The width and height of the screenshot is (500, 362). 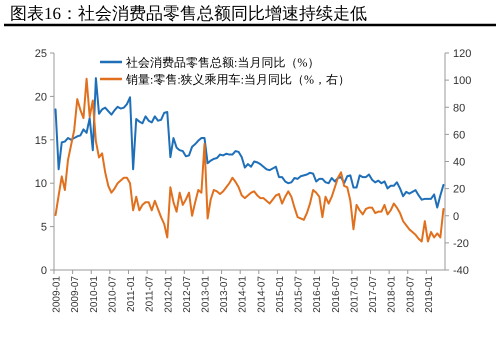 What do you see at coordinates (459, 108) in the screenshot?
I see `y2-tick-label: 80` at bounding box center [459, 108].